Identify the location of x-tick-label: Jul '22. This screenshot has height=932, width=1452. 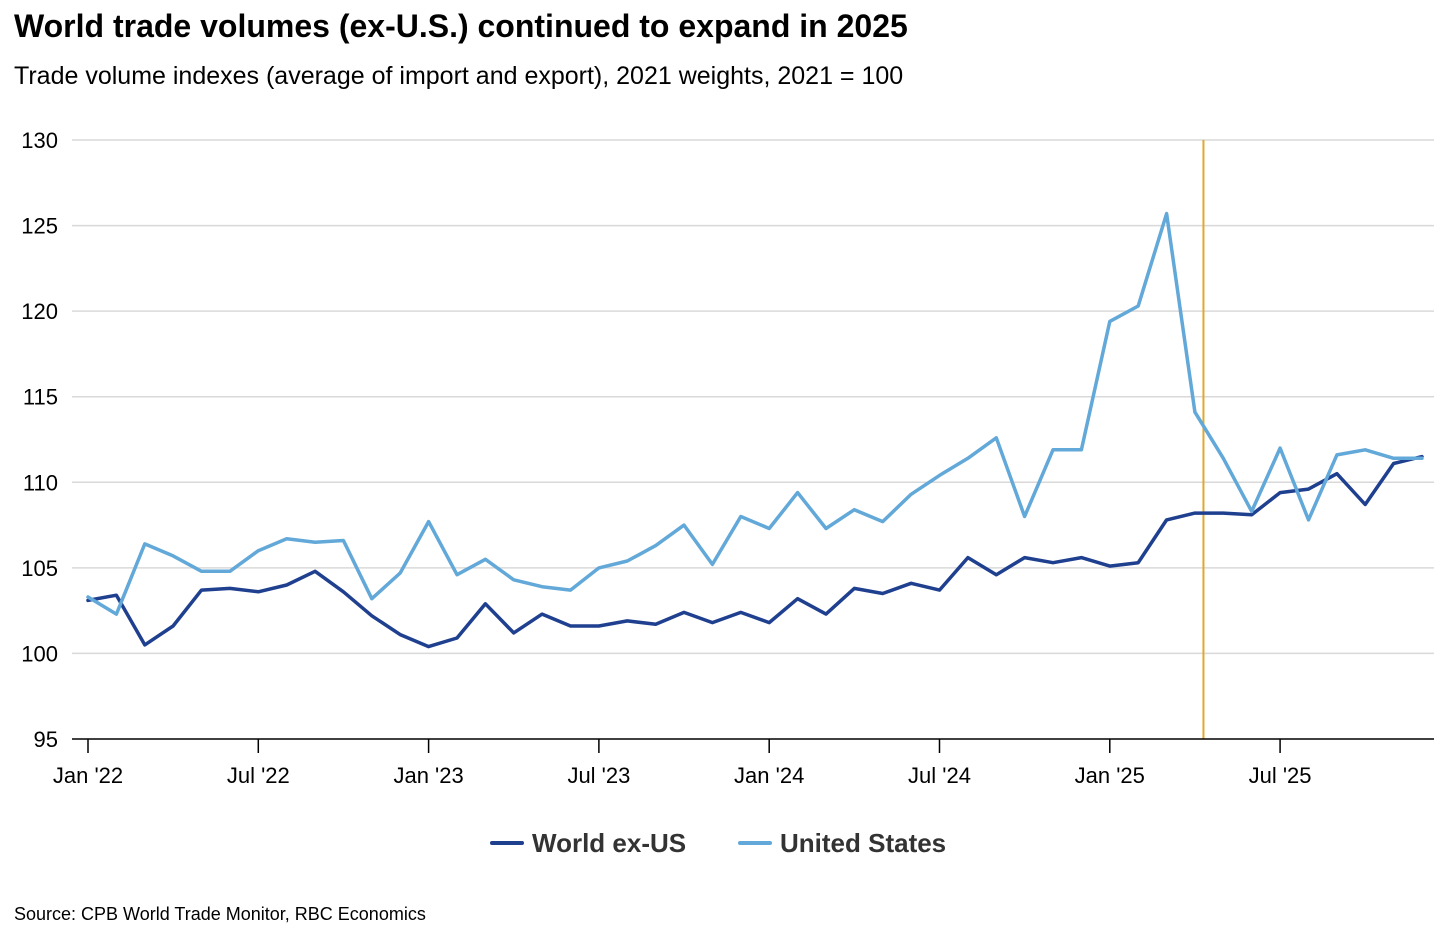
(258, 775).